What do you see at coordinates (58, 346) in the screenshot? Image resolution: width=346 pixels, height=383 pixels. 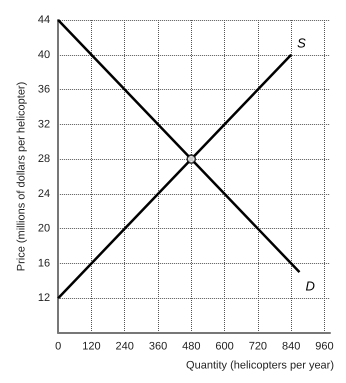 I see `x-tick-label: 0` at bounding box center [58, 346].